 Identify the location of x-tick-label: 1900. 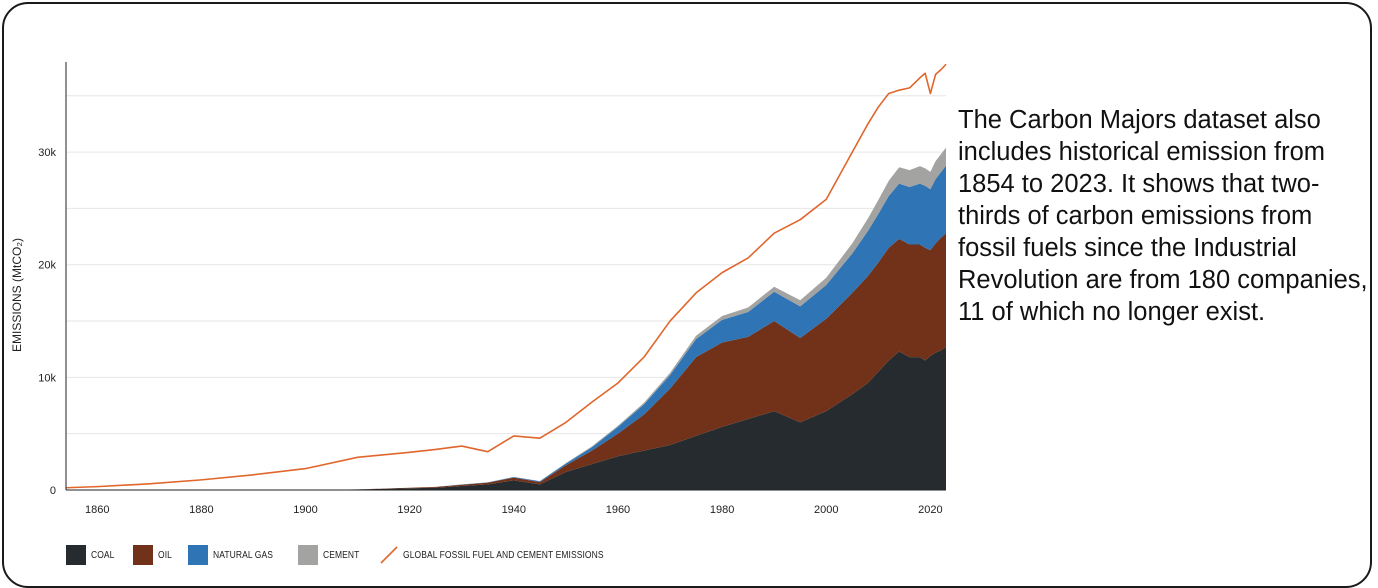
(305, 510).